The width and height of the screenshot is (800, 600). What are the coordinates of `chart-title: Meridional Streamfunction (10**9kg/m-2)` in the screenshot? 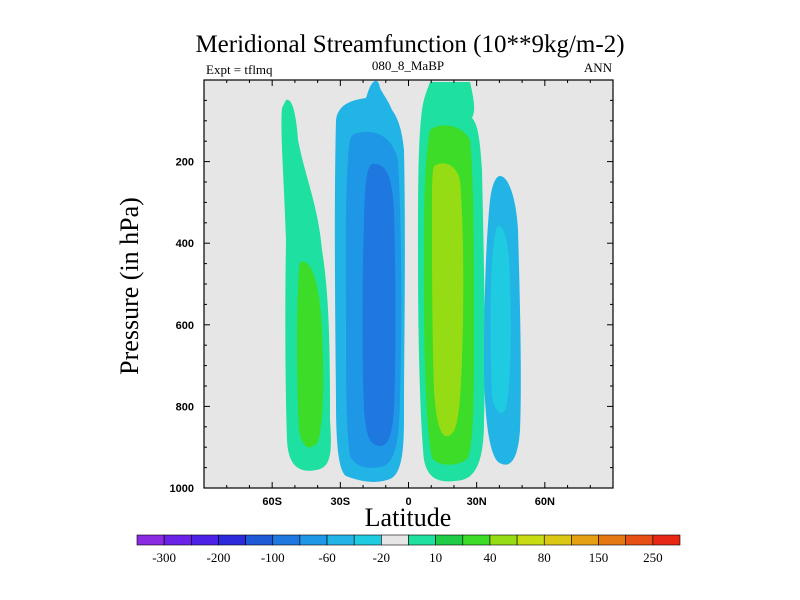 It's located at (409, 44).